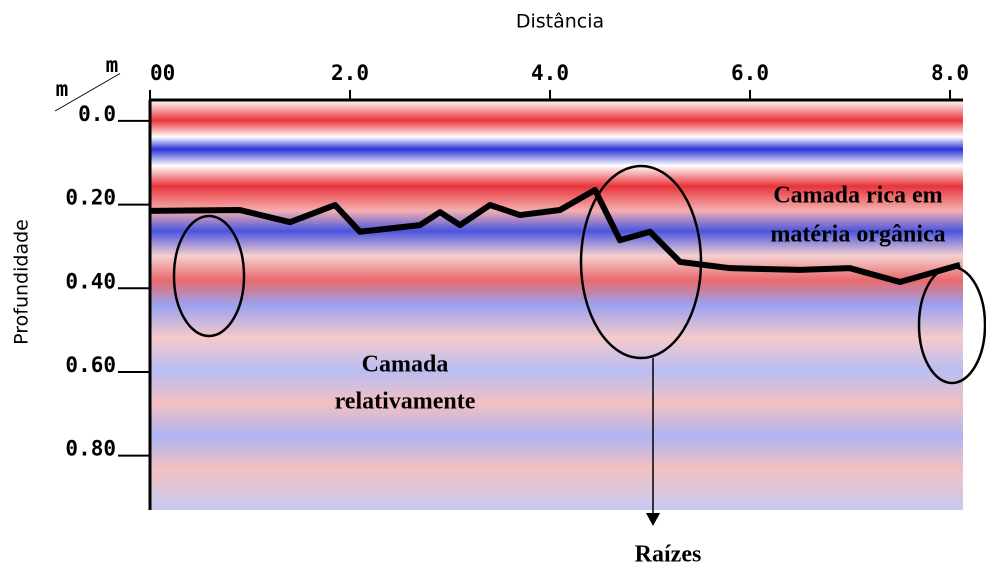 The width and height of the screenshot is (986, 571). I want to click on x-tick-label: 8.0, so click(950, 73).